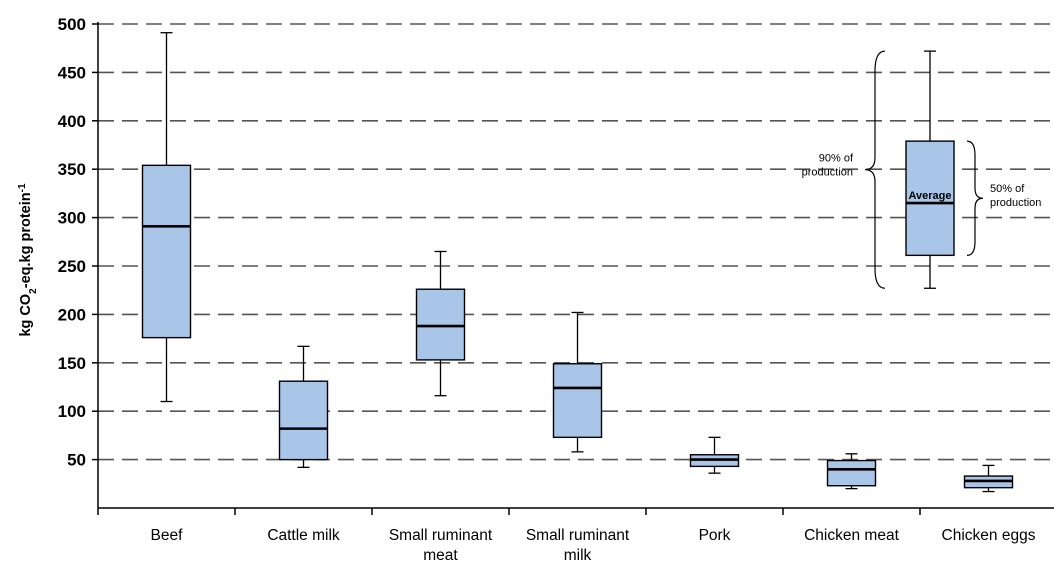 Image resolution: width=1054 pixels, height=565 pixels. I want to click on legend-example: Average 90% of production 50% of production, so click(921, 169).